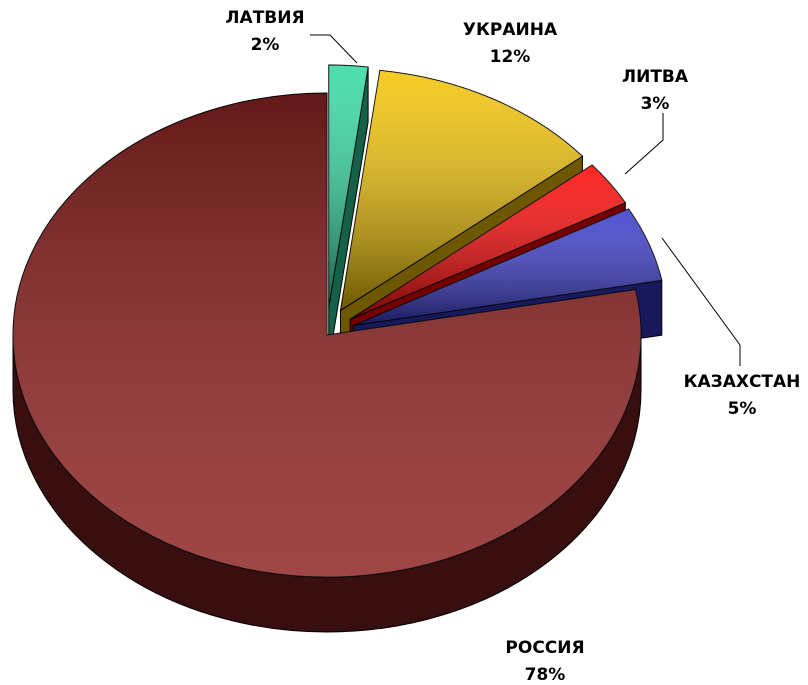 This screenshot has width=808, height=685. What do you see at coordinates (655, 104) in the screenshot?
I see `value-label: 3%` at bounding box center [655, 104].